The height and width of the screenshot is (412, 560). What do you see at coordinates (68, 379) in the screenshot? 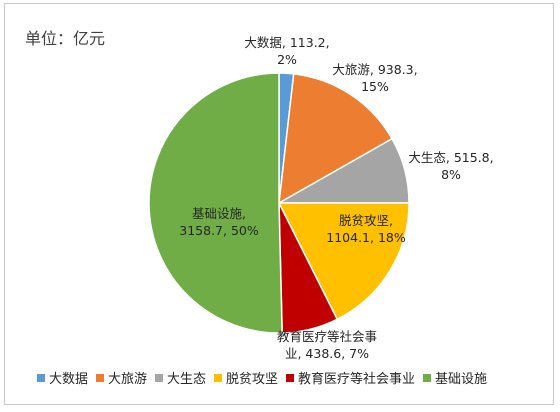
I see `legend-label-0: 大数据` at bounding box center [68, 379].